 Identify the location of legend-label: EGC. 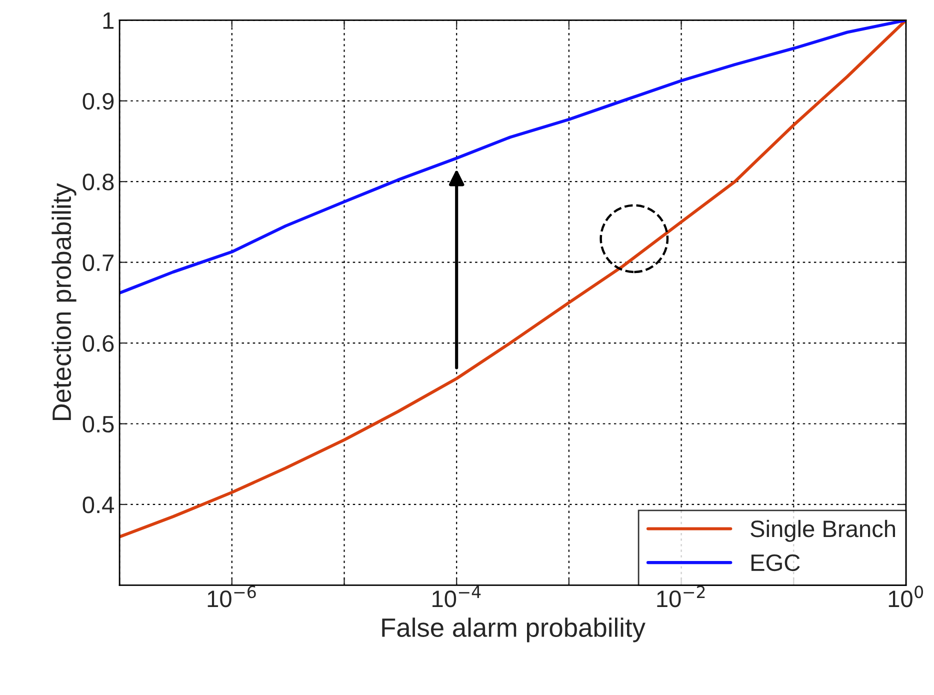
(775, 563).